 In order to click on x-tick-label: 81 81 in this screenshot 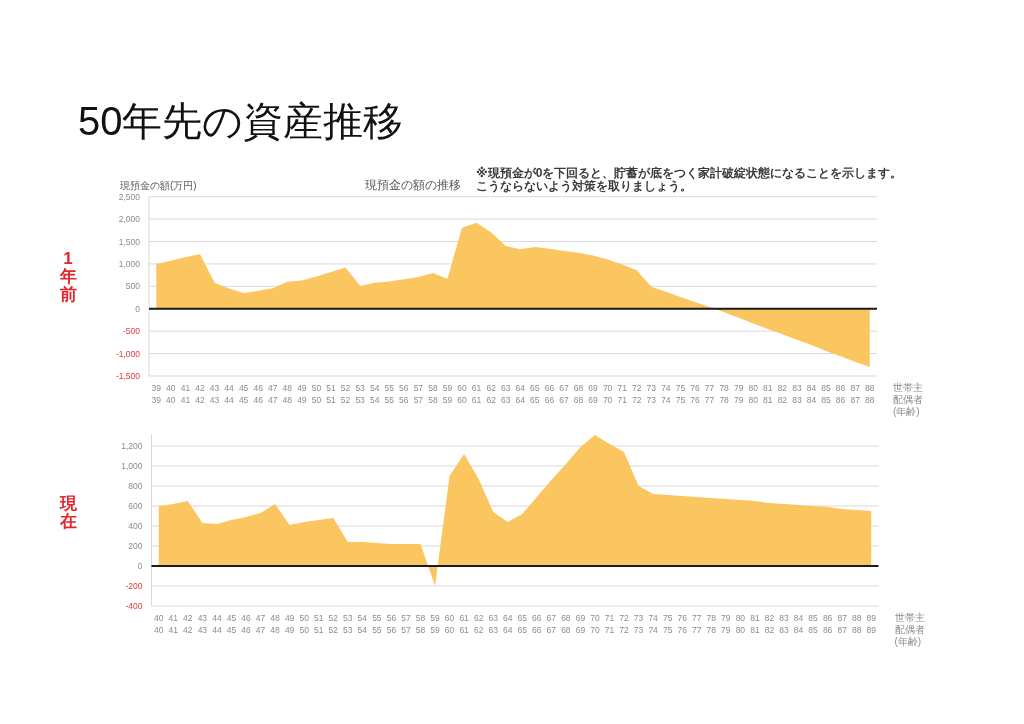, I will do `click(768, 394)`.